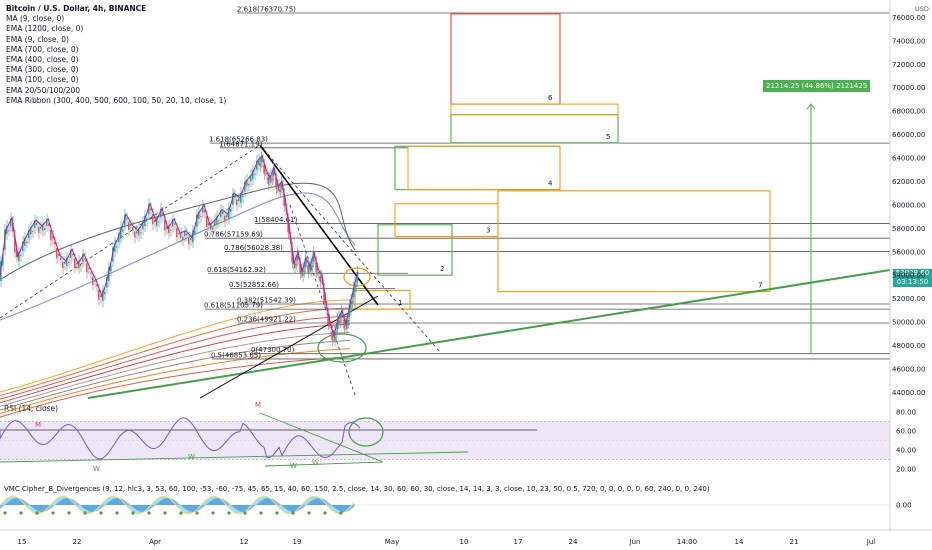  What do you see at coordinates (922, 9) in the screenshot?
I see `currency-label: USD` at bounding box center [922, 9].